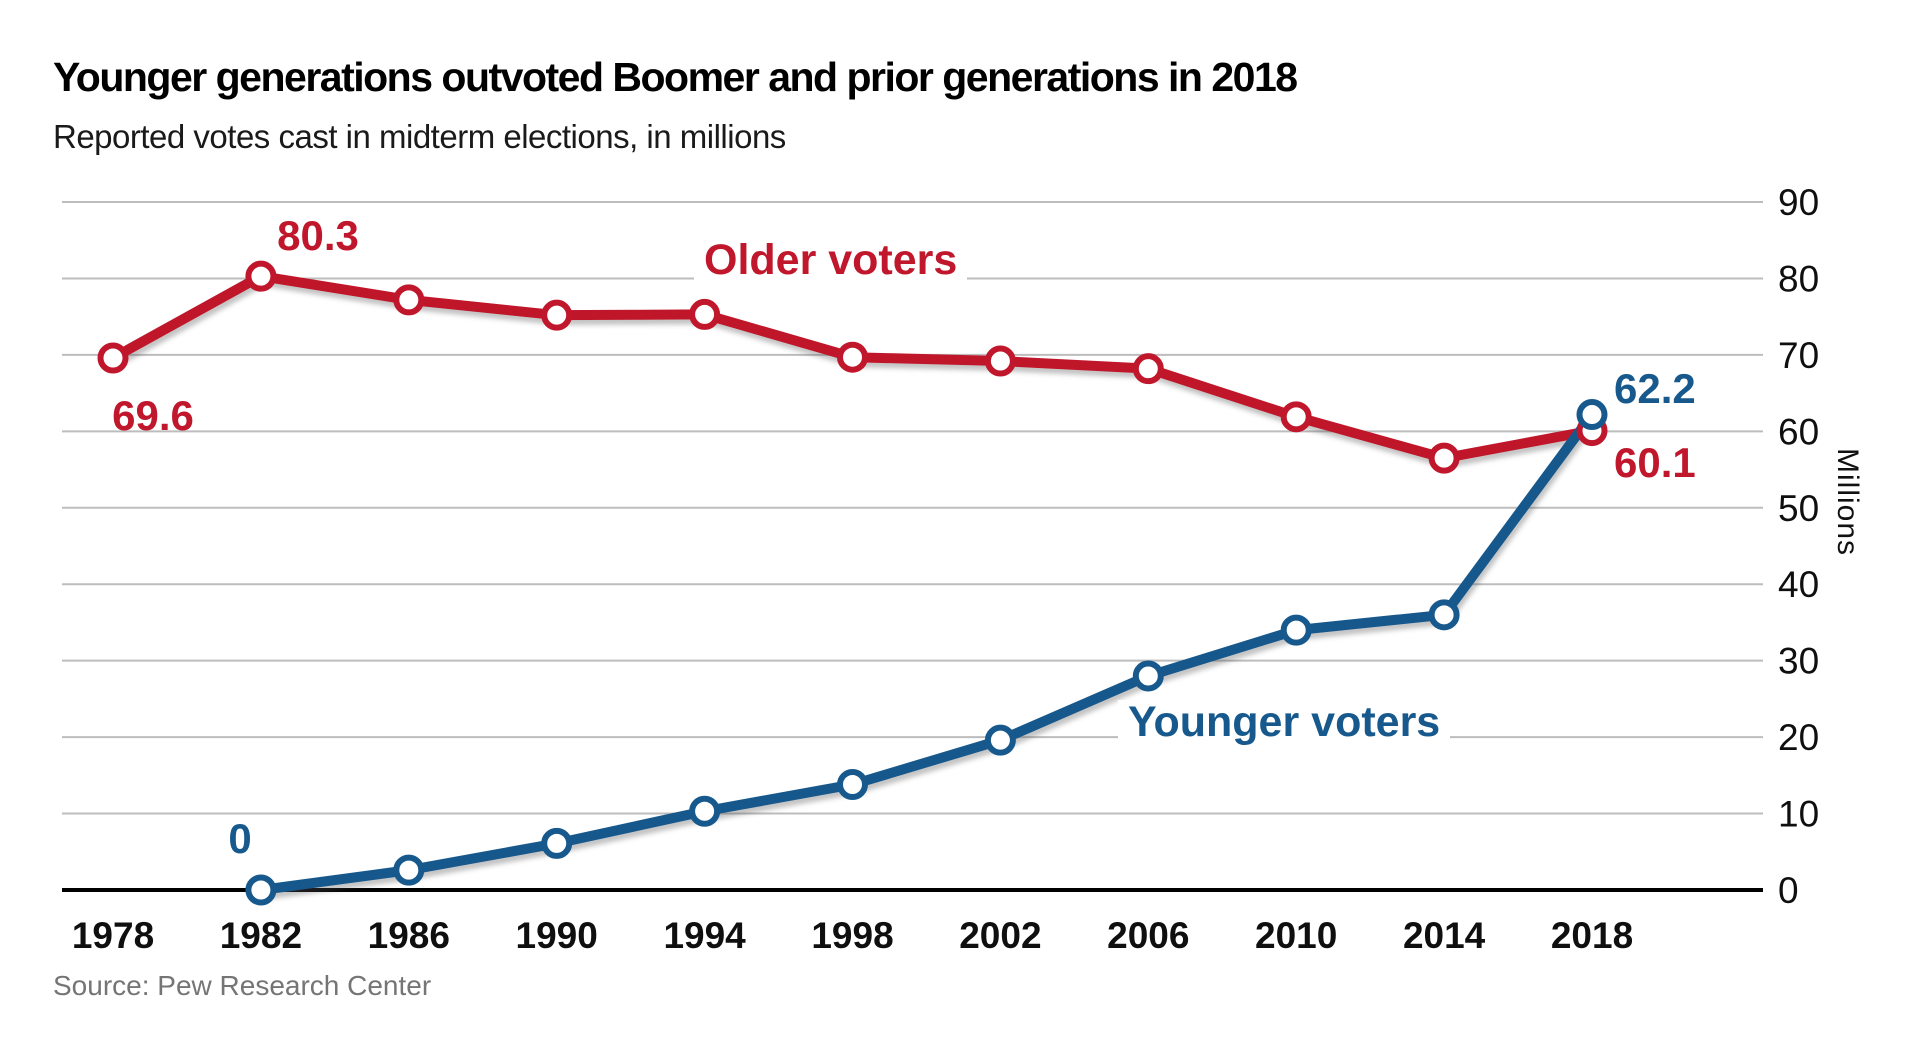  Describe the element at coordinates (1798, 661) in the screenshot. I see `y-tick-label-30: 30` at that location.